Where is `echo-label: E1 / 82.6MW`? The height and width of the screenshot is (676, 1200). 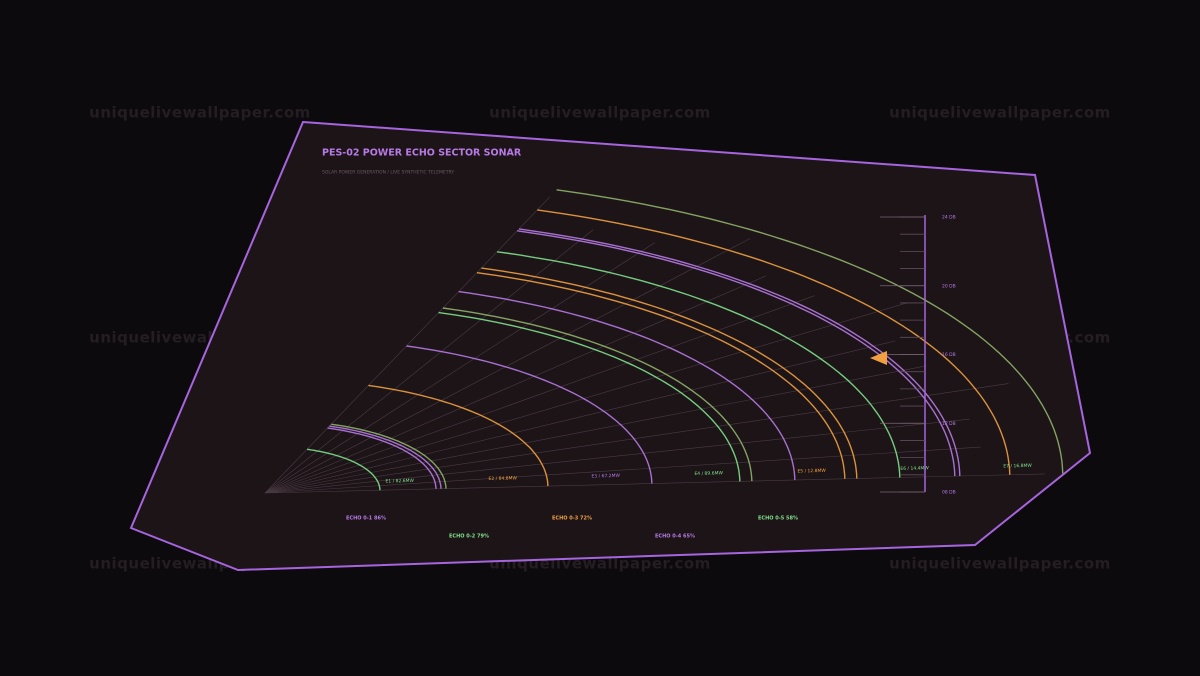 echo-label: E1 / 82.6MW is located at coordinates (399, 481).